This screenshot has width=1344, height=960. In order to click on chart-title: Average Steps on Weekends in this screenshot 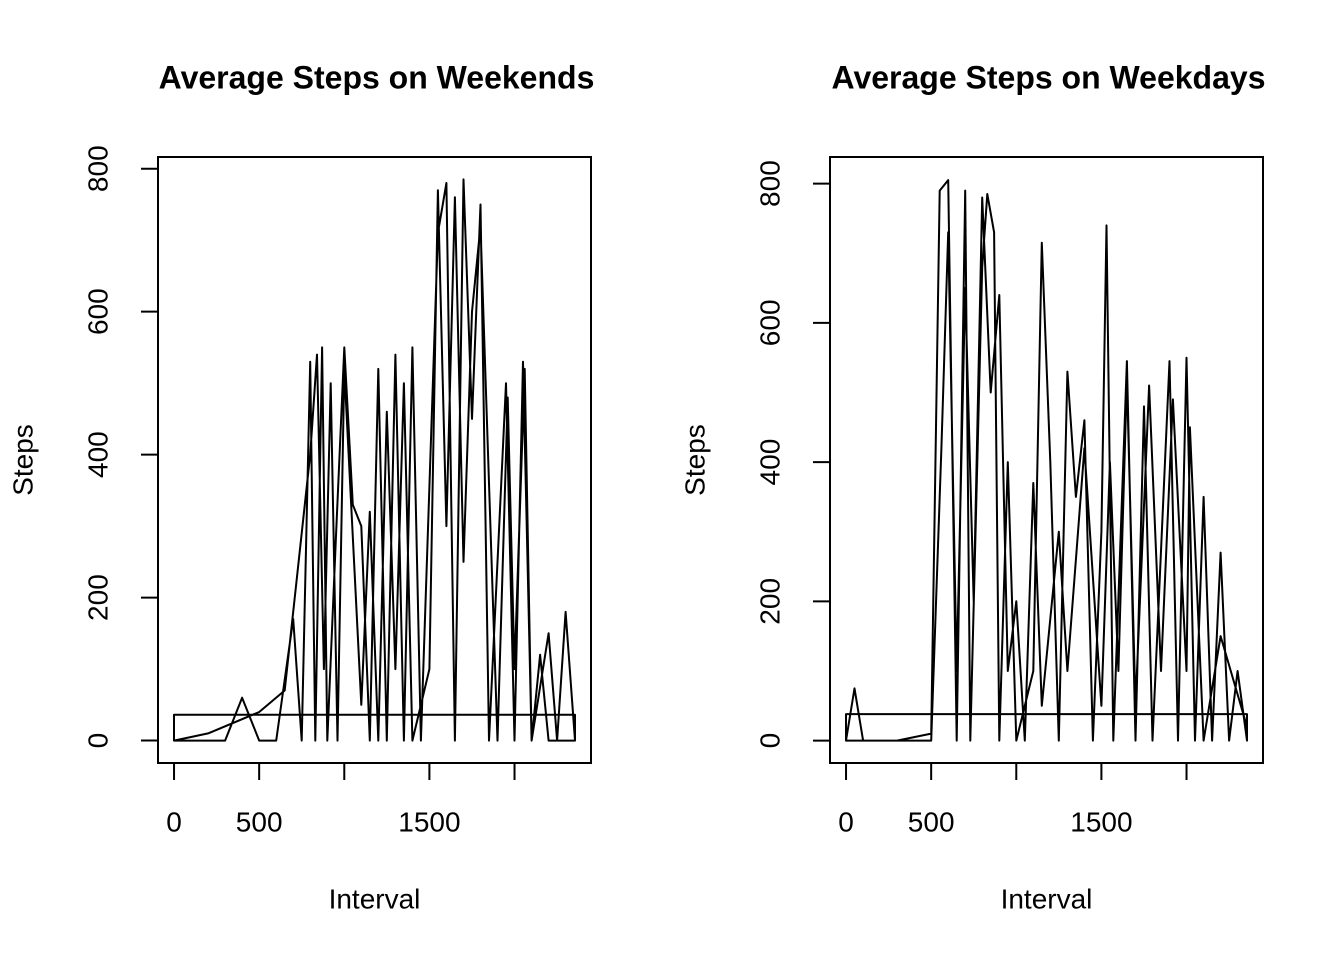, I will do `click(377, 77)`.